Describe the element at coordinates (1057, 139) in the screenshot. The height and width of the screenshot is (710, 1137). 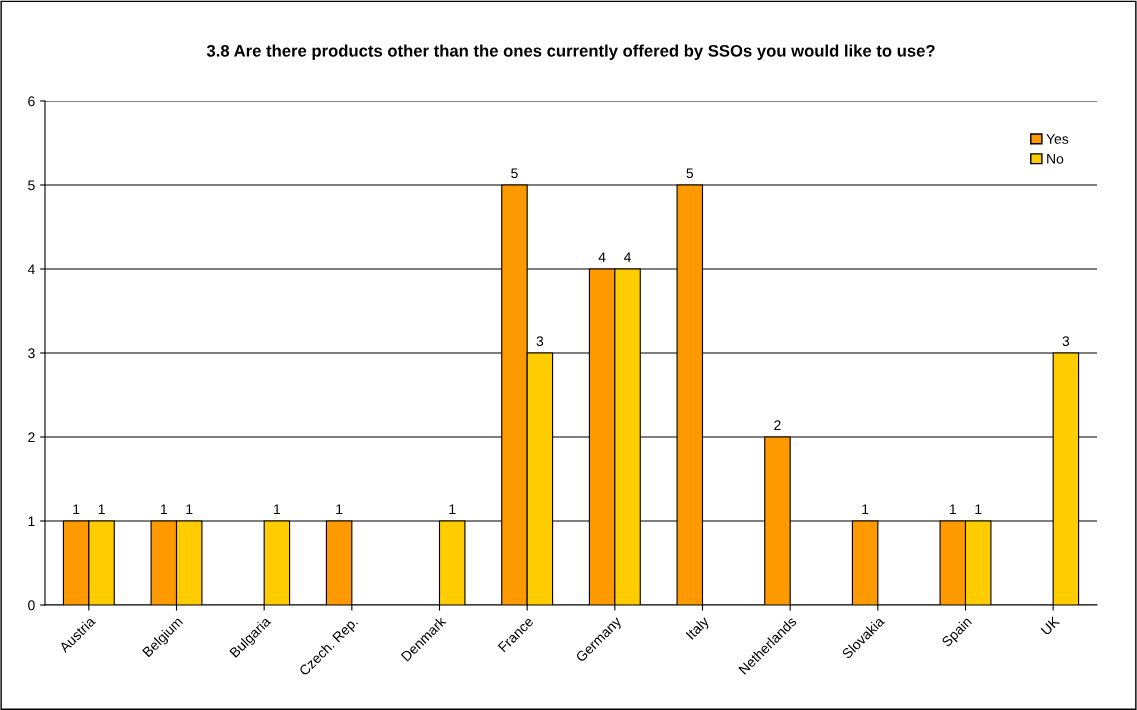
I see `legend-label: Yes` at that location.